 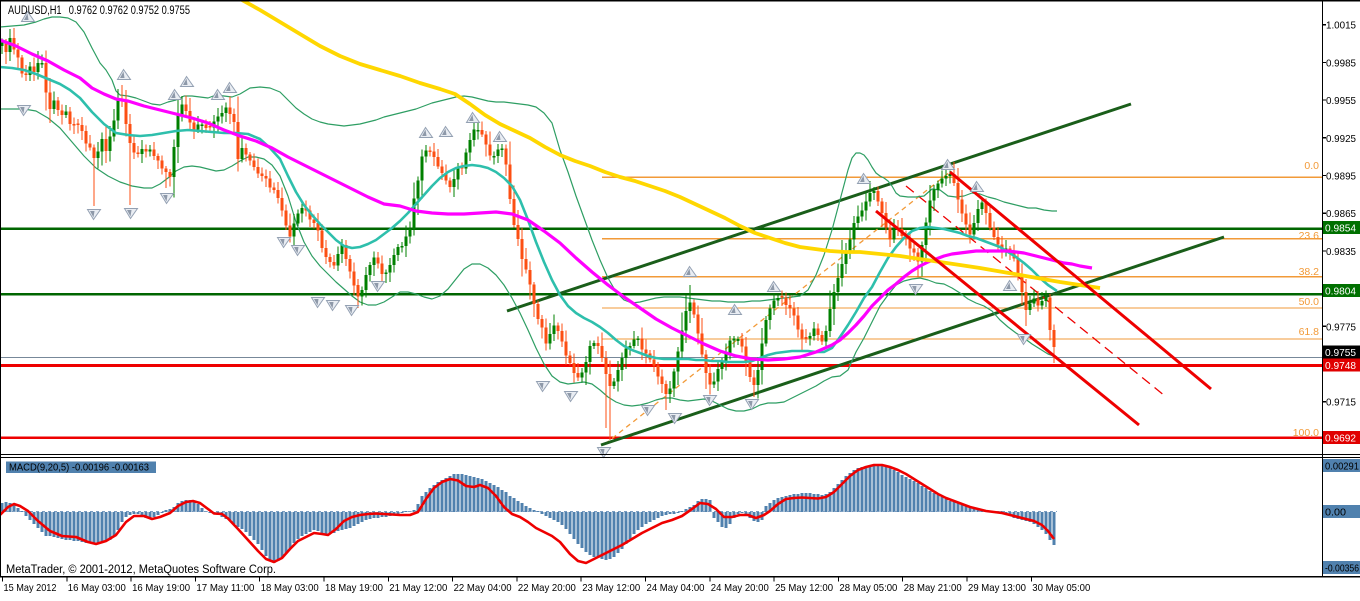 I want to click on svg-text: 18 May 19:00, so click(x=354, y=588).